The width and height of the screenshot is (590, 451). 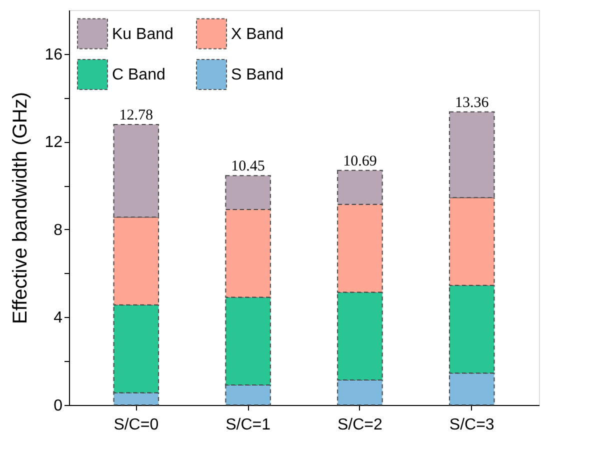 I want to click on y-tick-label: 8, so click(x=58, y=230).